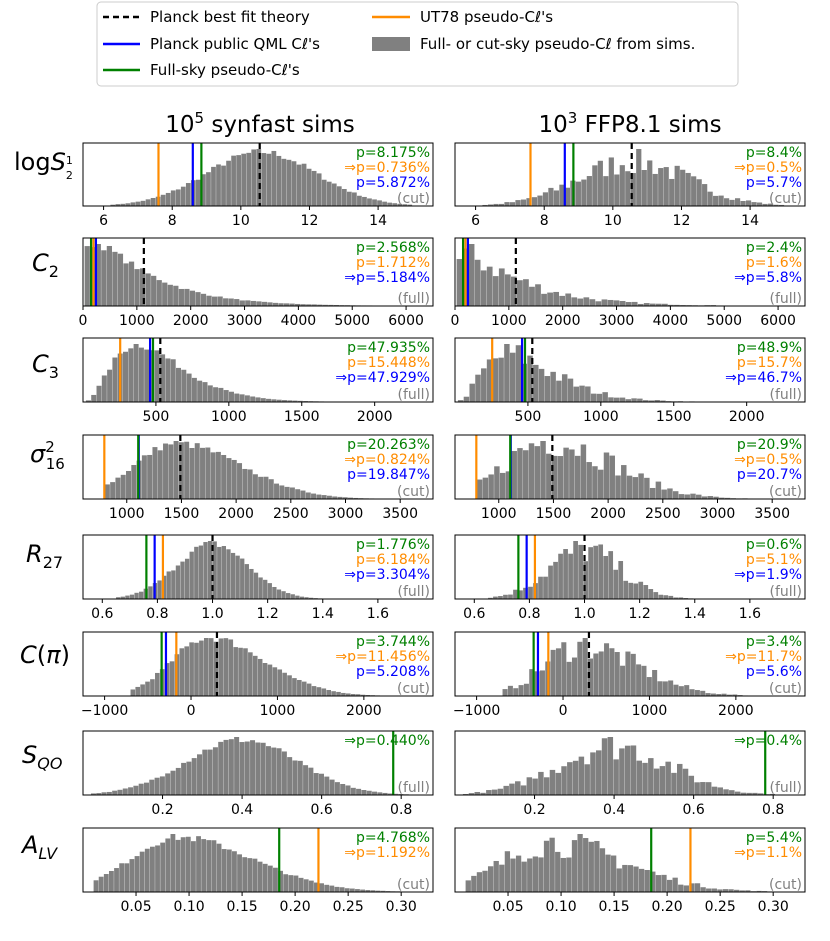 This screenshot has width=830, height=941. Describe the element at coordinates (291, 514) in the screenshot. I see `x-tick-label: 2500` at that location.